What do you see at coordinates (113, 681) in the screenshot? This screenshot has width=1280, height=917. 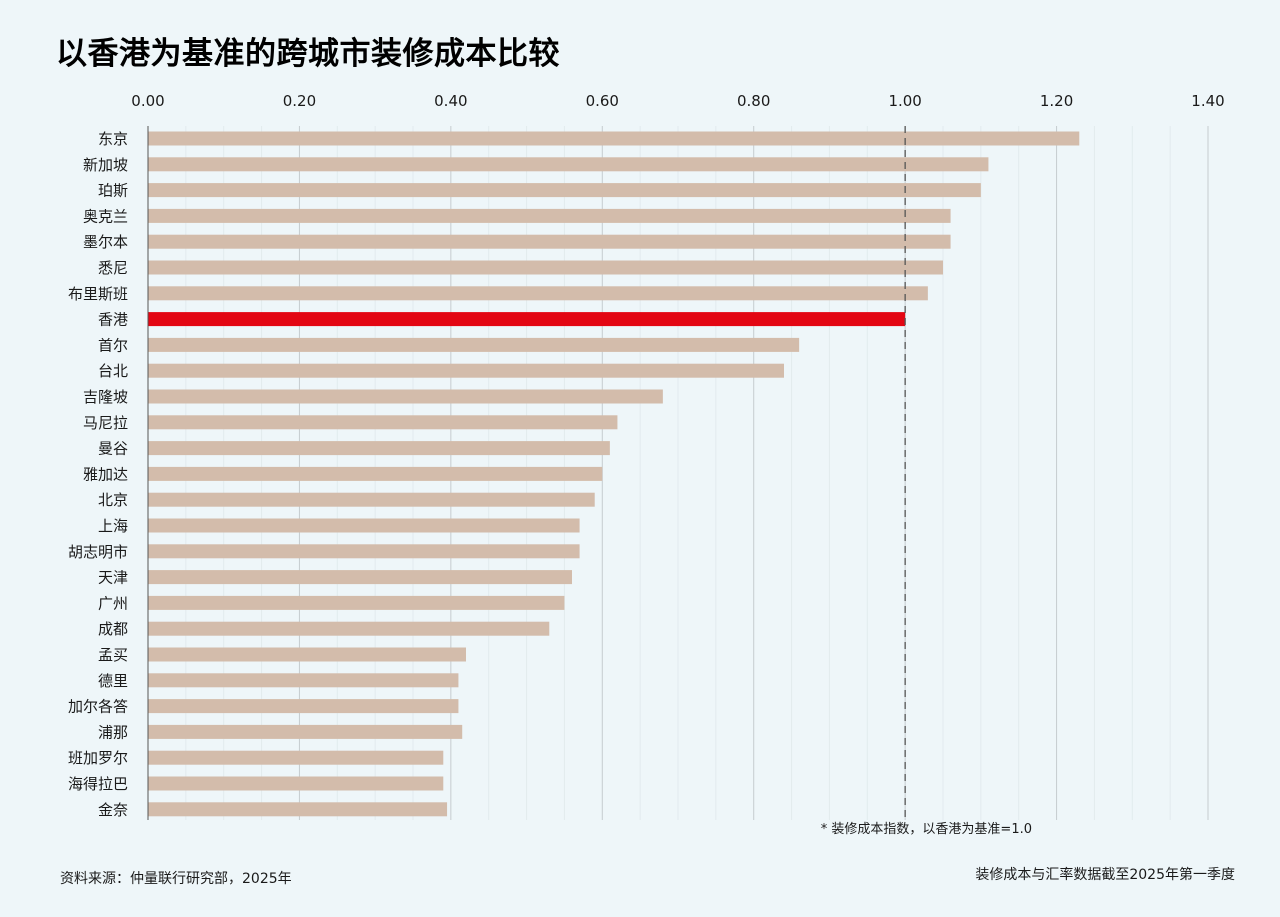 I see `category-label: 德里` at bounding box center [113, 681].